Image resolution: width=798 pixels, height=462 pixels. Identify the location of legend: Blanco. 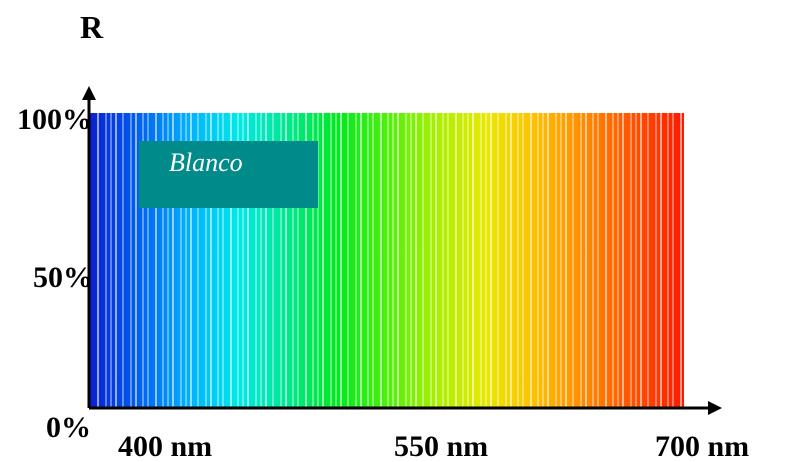
(228, 174).